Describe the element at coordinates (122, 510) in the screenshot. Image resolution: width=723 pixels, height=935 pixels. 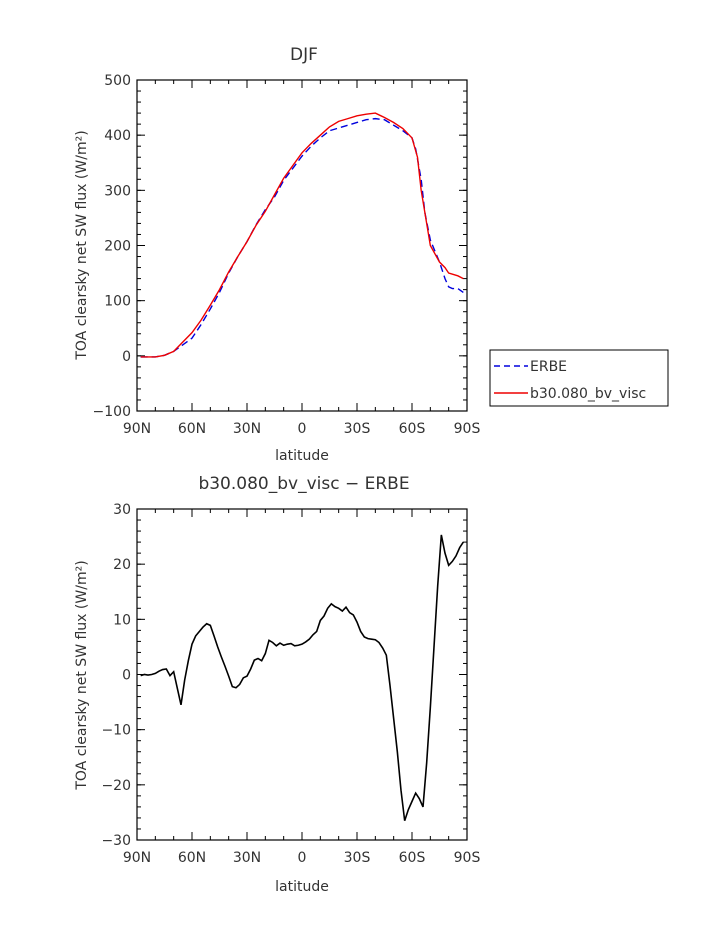
I see `y-tick-label: 30` at that location.